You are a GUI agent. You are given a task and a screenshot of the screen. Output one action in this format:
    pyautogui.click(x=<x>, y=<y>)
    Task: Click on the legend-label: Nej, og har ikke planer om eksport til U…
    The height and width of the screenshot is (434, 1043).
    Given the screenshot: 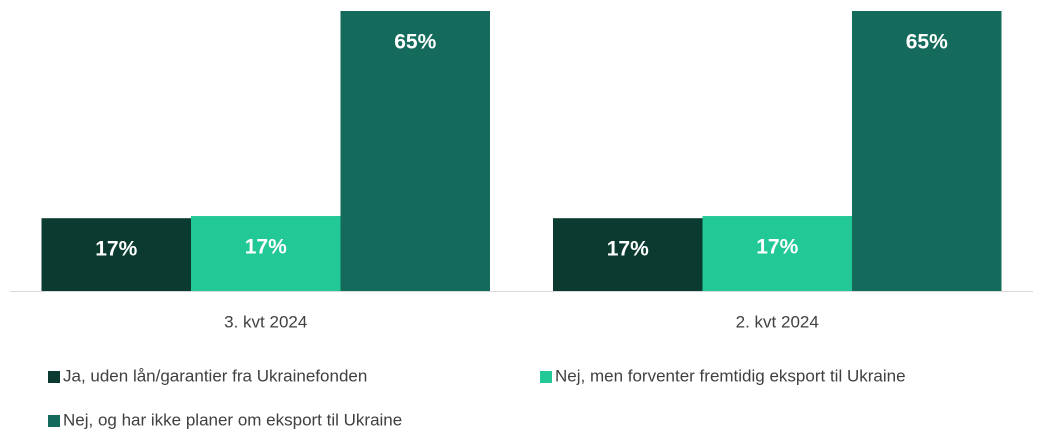 What is the action you would take?
    pyautogui.click(x=232, y=419)
    